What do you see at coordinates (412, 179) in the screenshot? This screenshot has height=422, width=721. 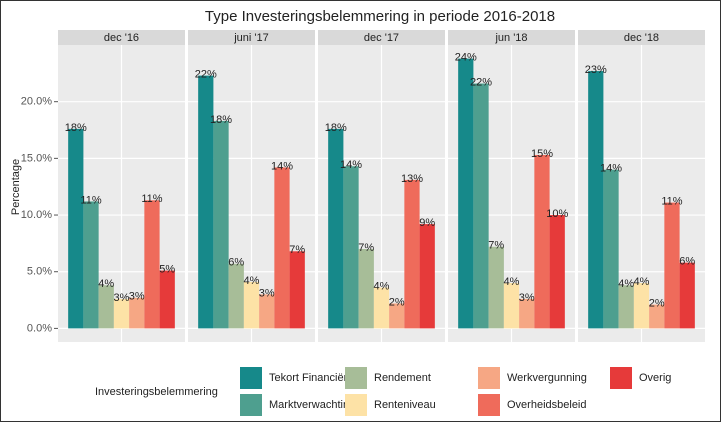 I see `data-label: 13%` at bounding box center [412, 179].